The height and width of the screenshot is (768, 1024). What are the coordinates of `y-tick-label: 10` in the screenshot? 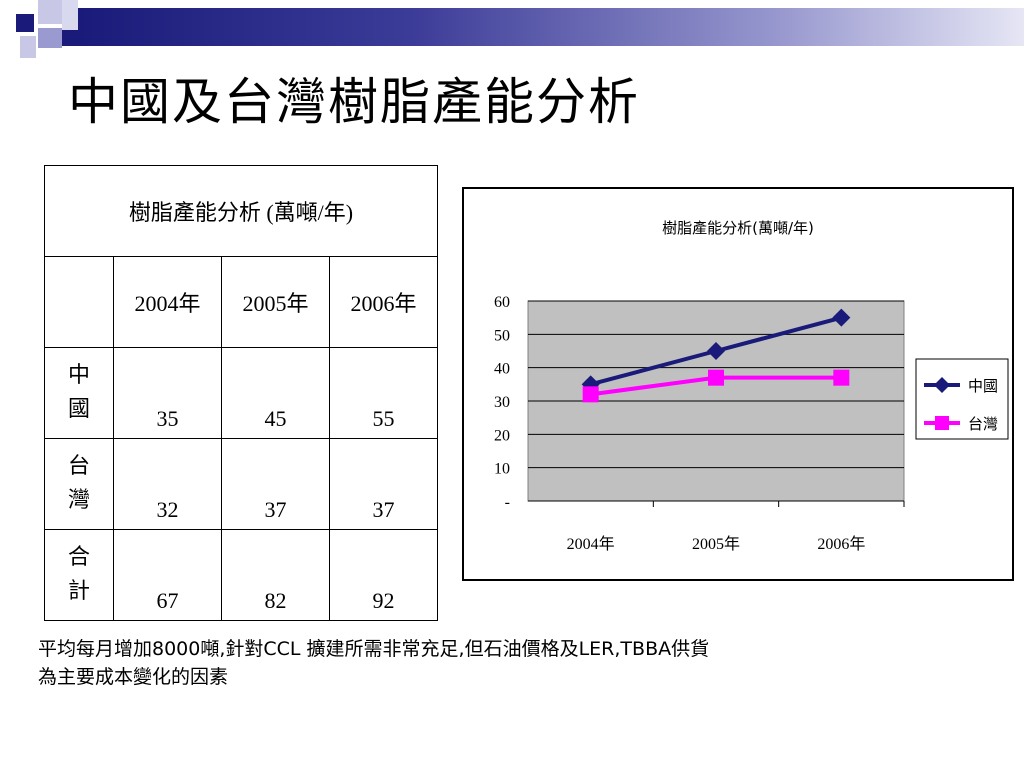 It's located at (502, 469).